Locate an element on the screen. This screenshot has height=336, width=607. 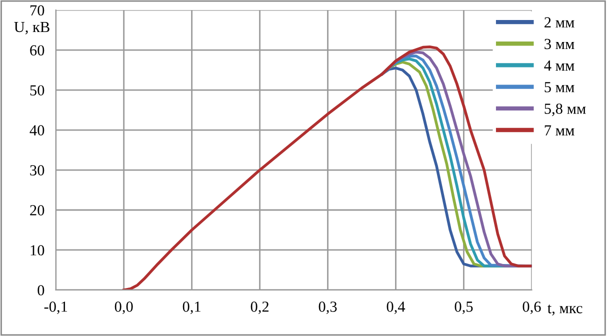
y-tick-label: 10 is located at coordinates (37, 250).